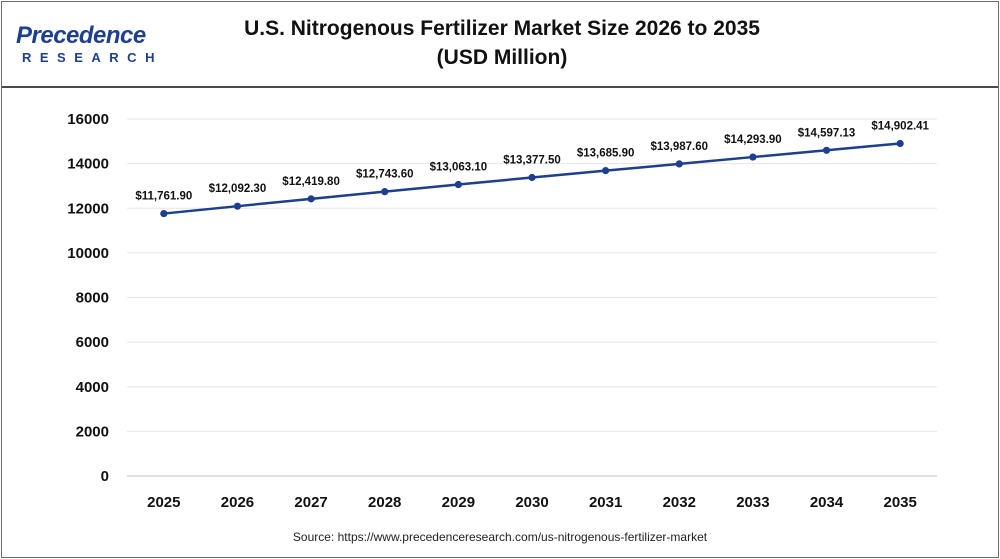 This screenshot has width=1000, height=559. What do you see at coordinates (459, 168) in the screenshot?
I see `data-label: $13,063.10` at bounding box center [459, 168].